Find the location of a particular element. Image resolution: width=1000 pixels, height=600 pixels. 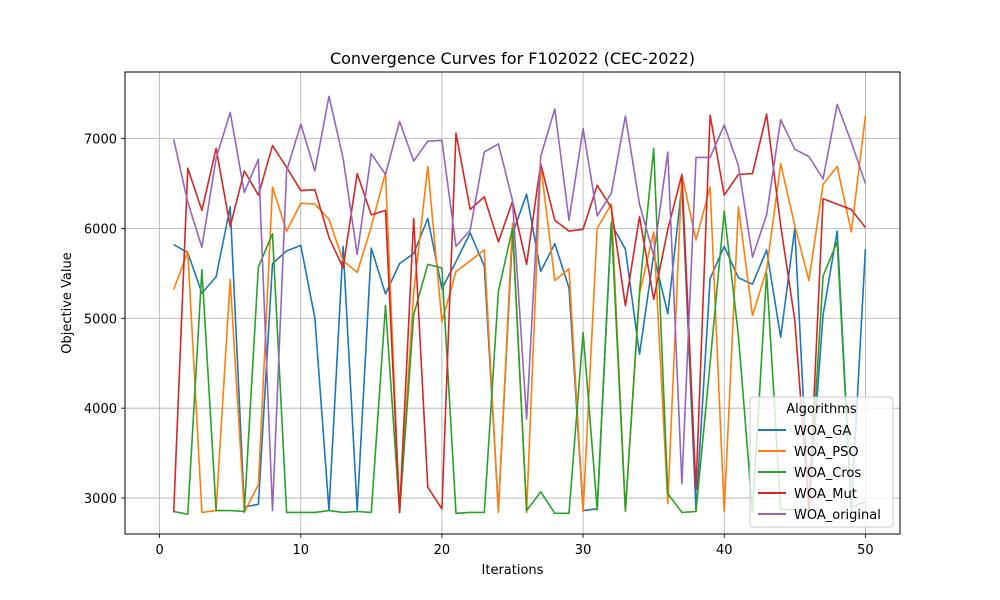

y-axis-label: Objective Value is located at coordinates (67, 302).